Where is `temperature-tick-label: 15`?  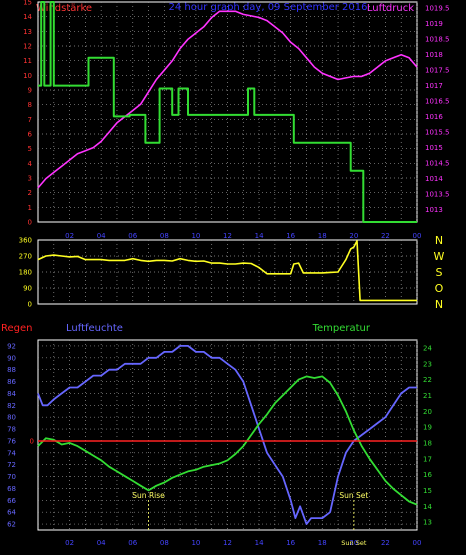 temperature-tick-label: 15 is located at coordinates (427, 491).